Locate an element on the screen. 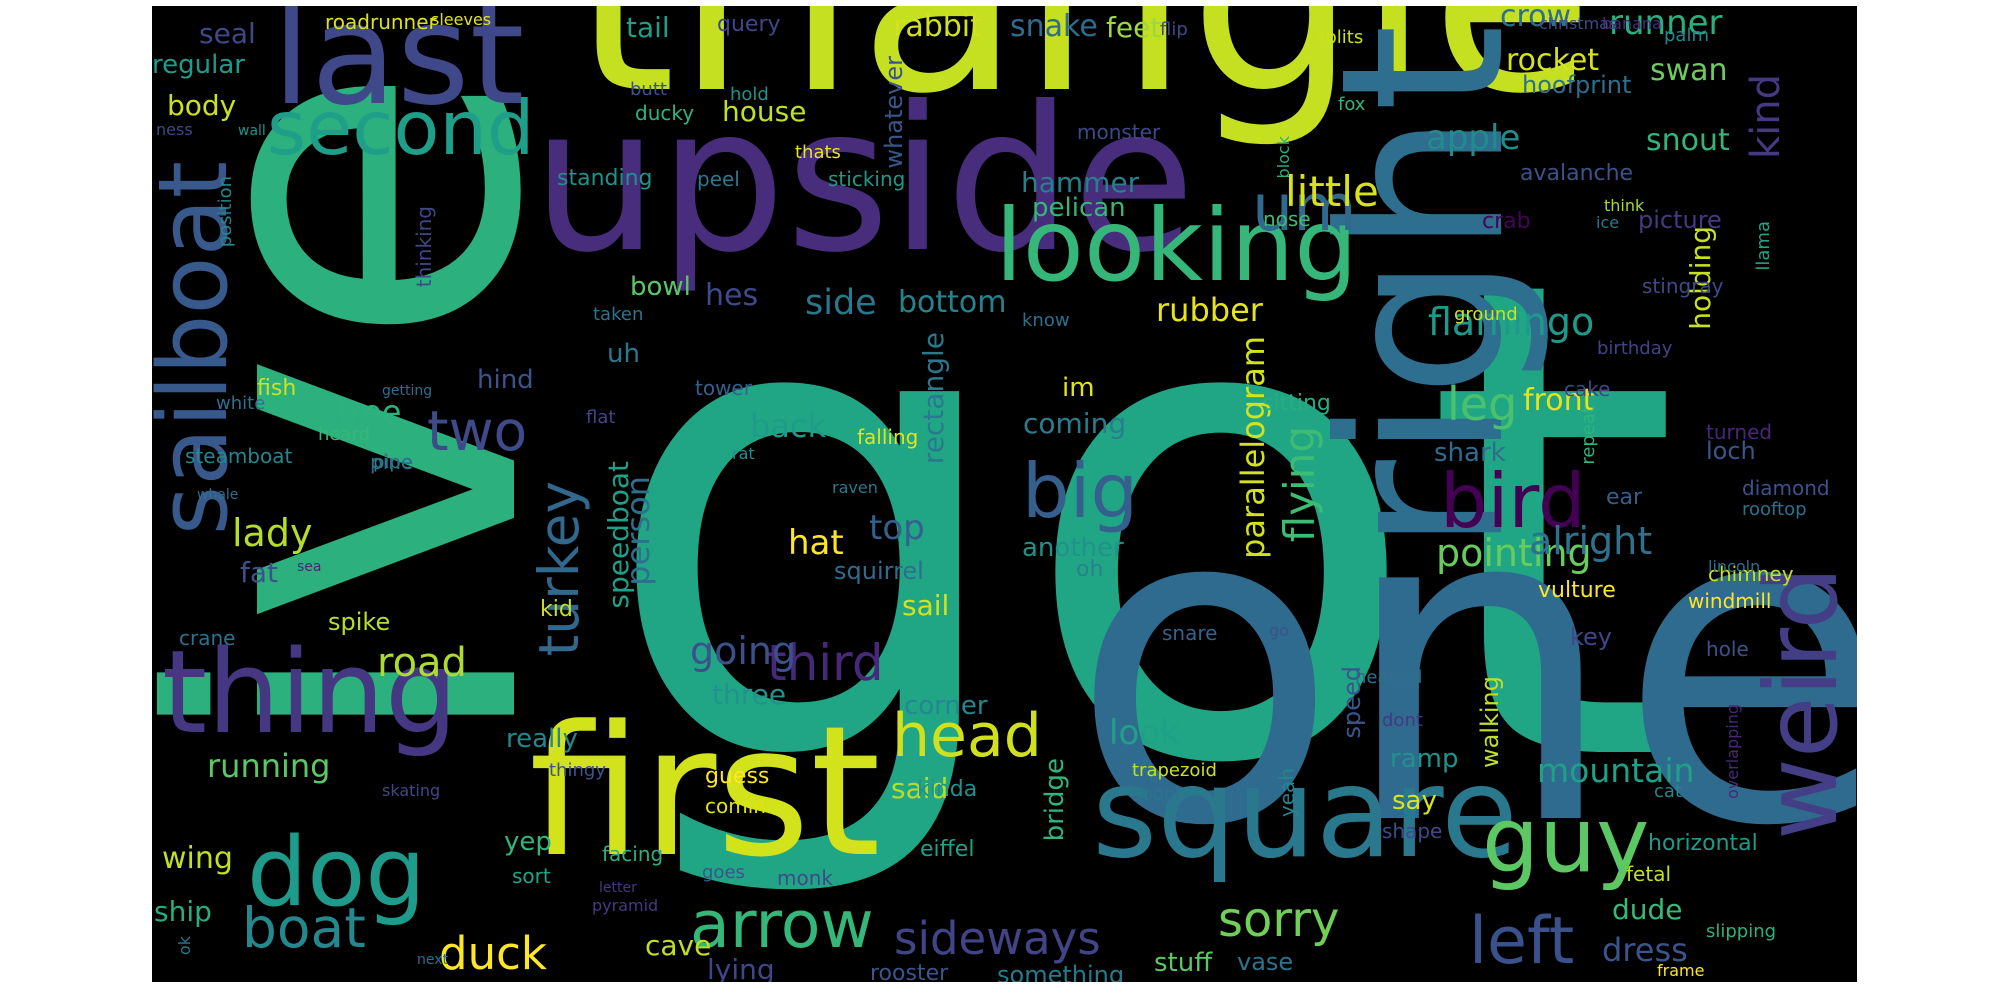 The width and height of the screenshot is (2000, 1000). word-horizontal: cat is located at coordinates (1668, 791).